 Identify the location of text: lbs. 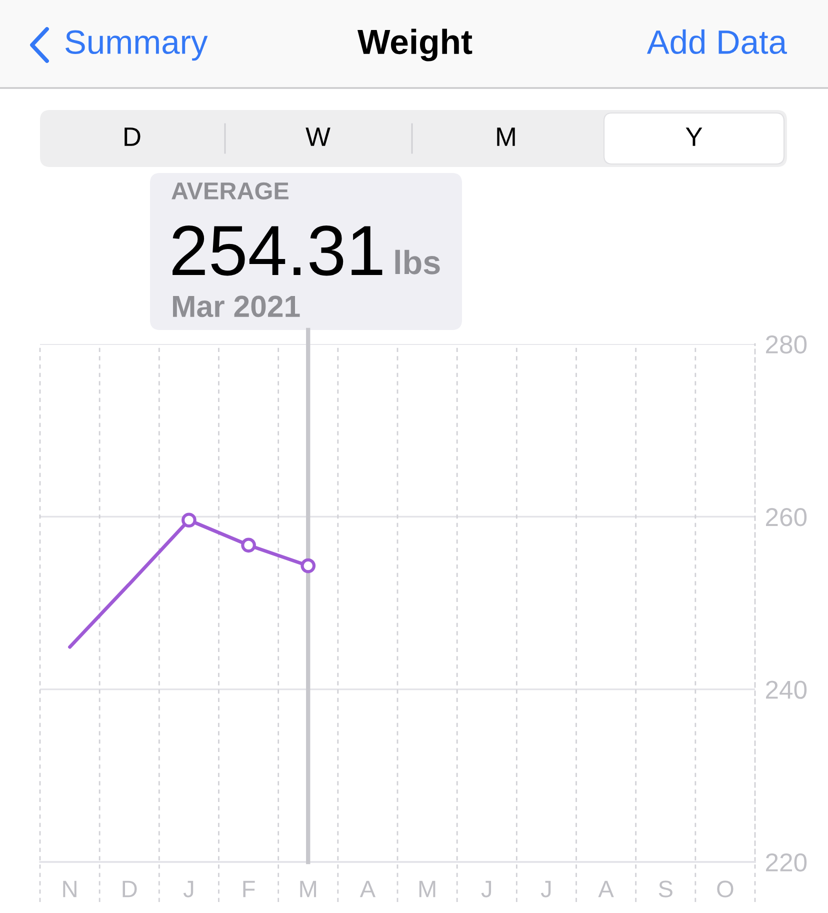
(417, 262).